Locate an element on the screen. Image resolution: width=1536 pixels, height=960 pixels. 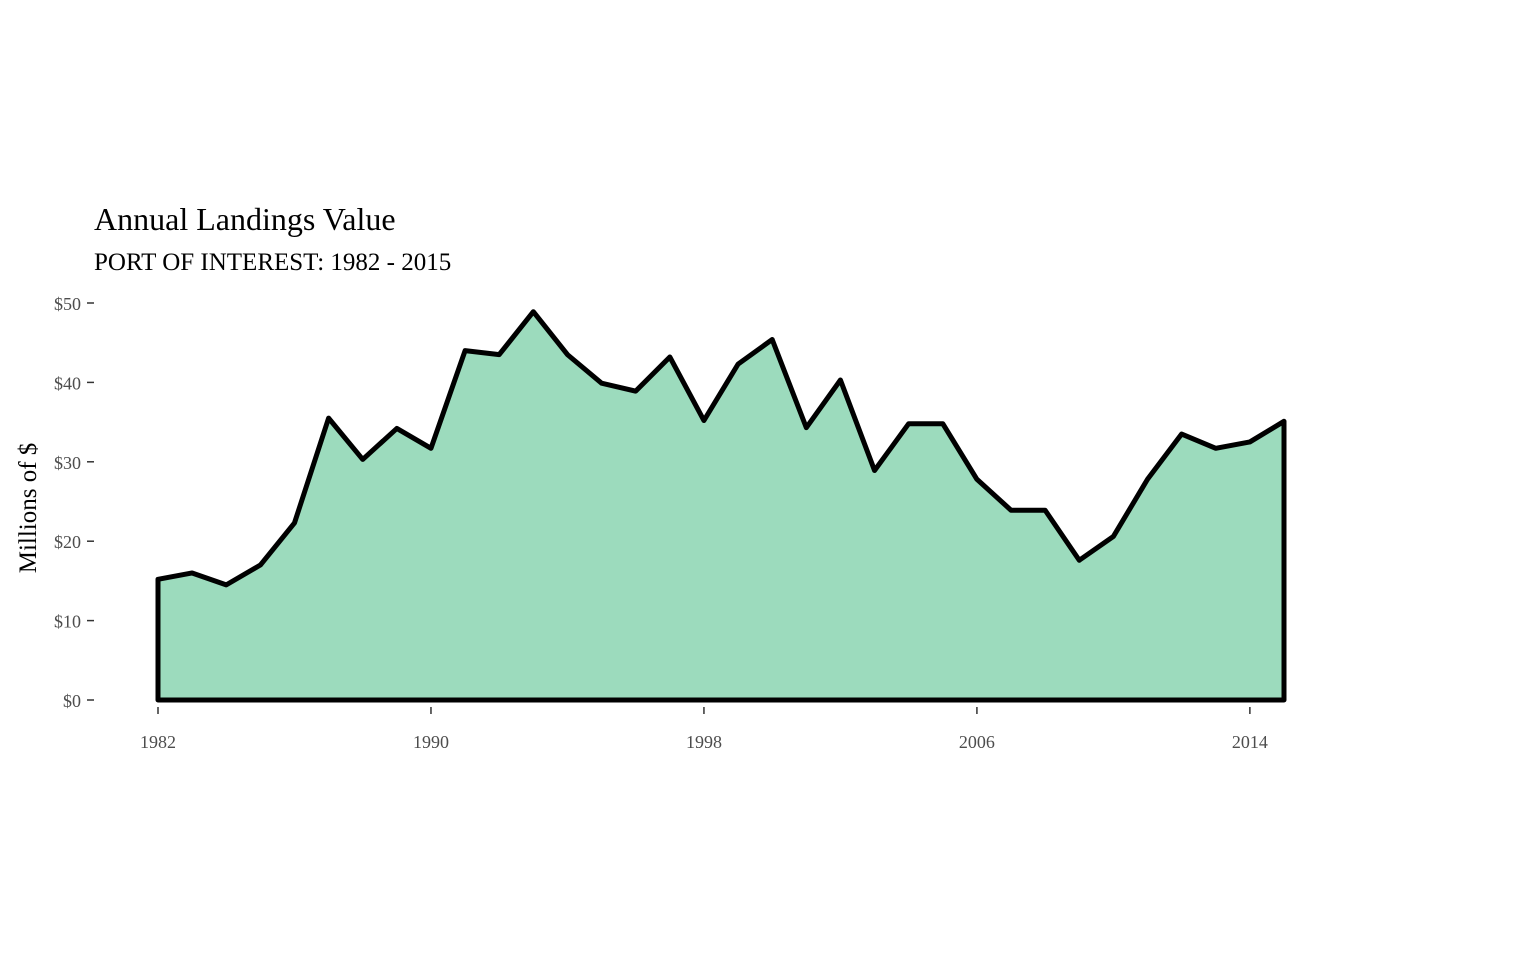
data-point-2000 is located at coordinates (772, 340).